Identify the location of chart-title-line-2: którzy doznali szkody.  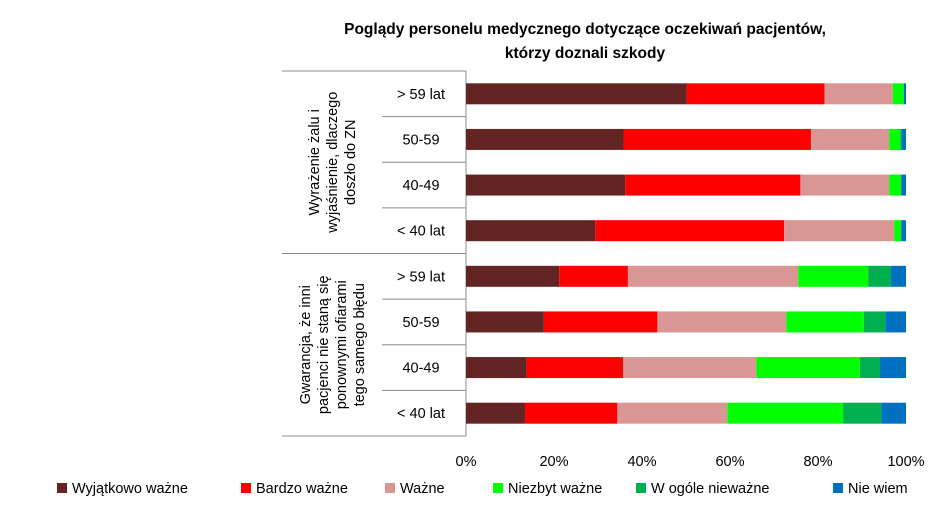
(585, 53).